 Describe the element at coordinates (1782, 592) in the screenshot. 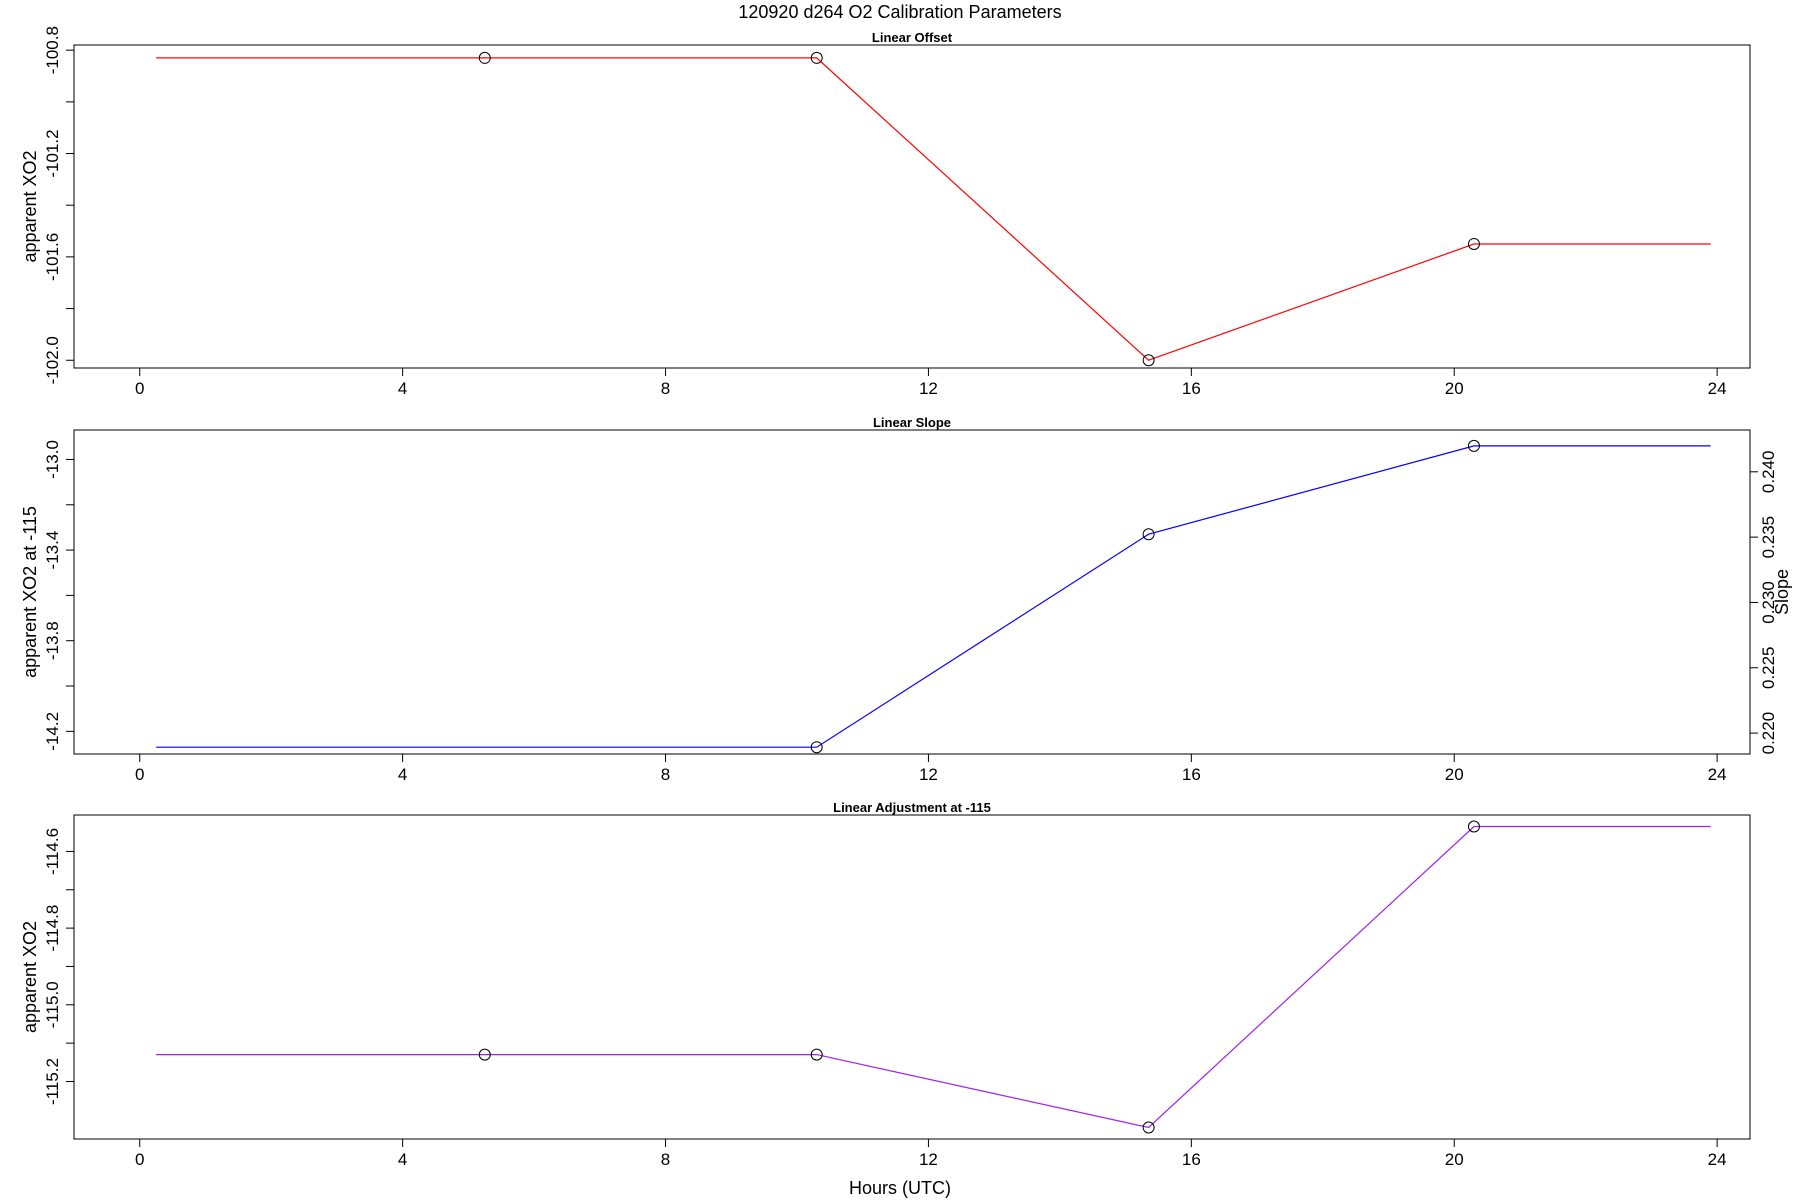

I see `right-y-axis-label: Slope` at that location.